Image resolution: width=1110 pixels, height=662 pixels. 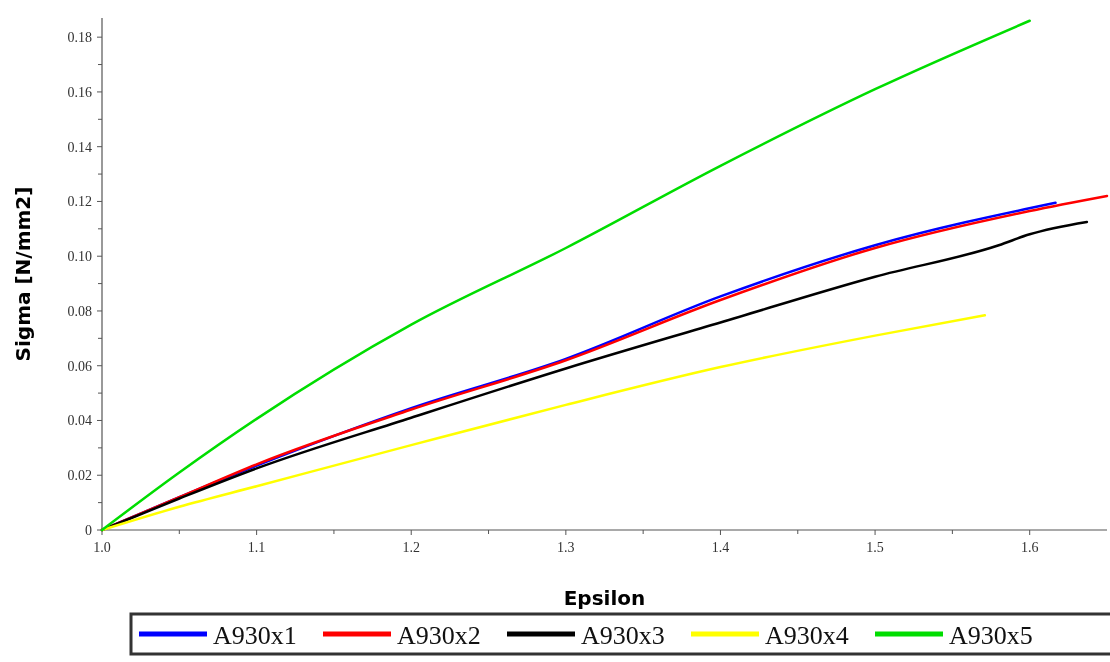 What do you see at coordinates (623, 635) in the screenshot?
I see `legend-label: A930x3` at bounding box center [623, 635].